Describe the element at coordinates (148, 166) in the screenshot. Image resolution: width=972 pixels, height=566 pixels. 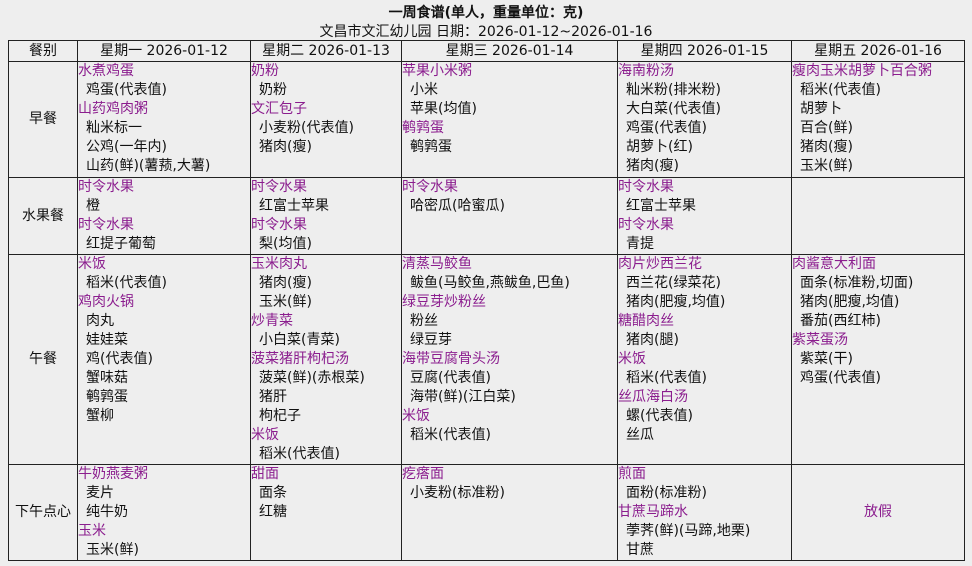
I see `ingredient-item: 山药(鲜)(薯蓣,大薯)` at that location.